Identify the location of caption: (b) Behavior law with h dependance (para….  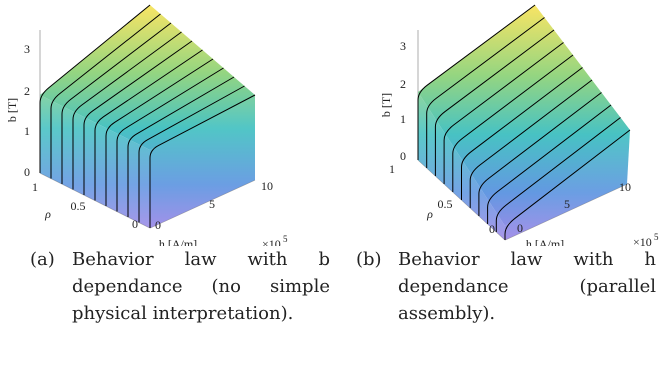
(506, 286).